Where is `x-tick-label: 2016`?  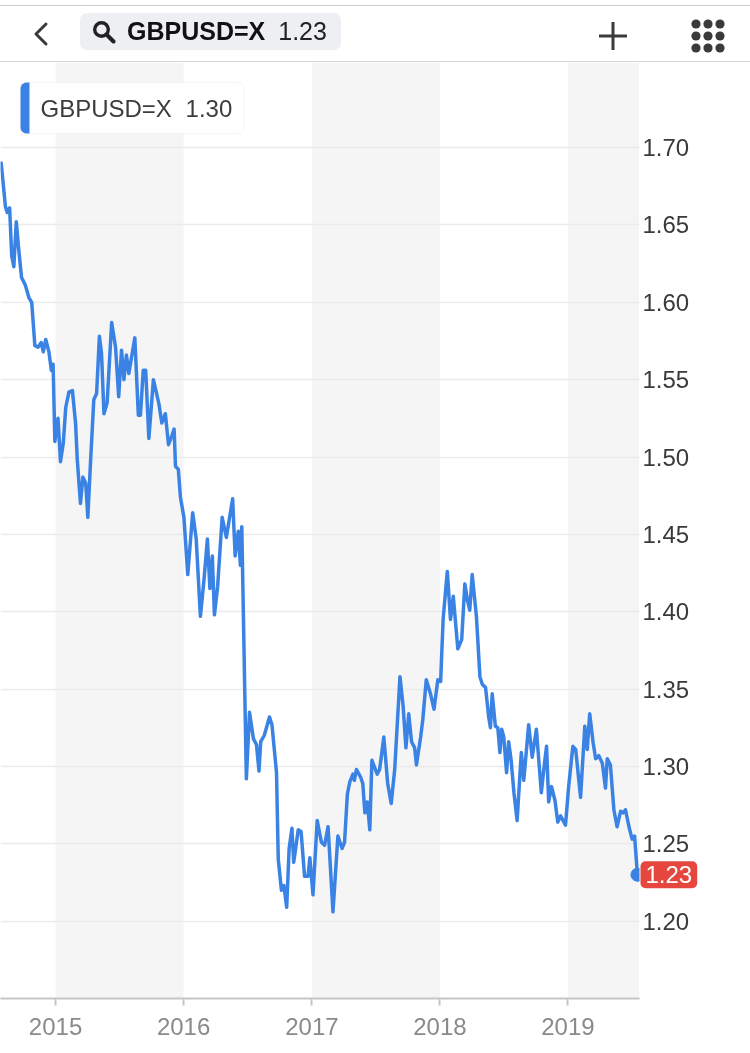 x-tick-label: 2016 is located at coordinates (183, 1026).